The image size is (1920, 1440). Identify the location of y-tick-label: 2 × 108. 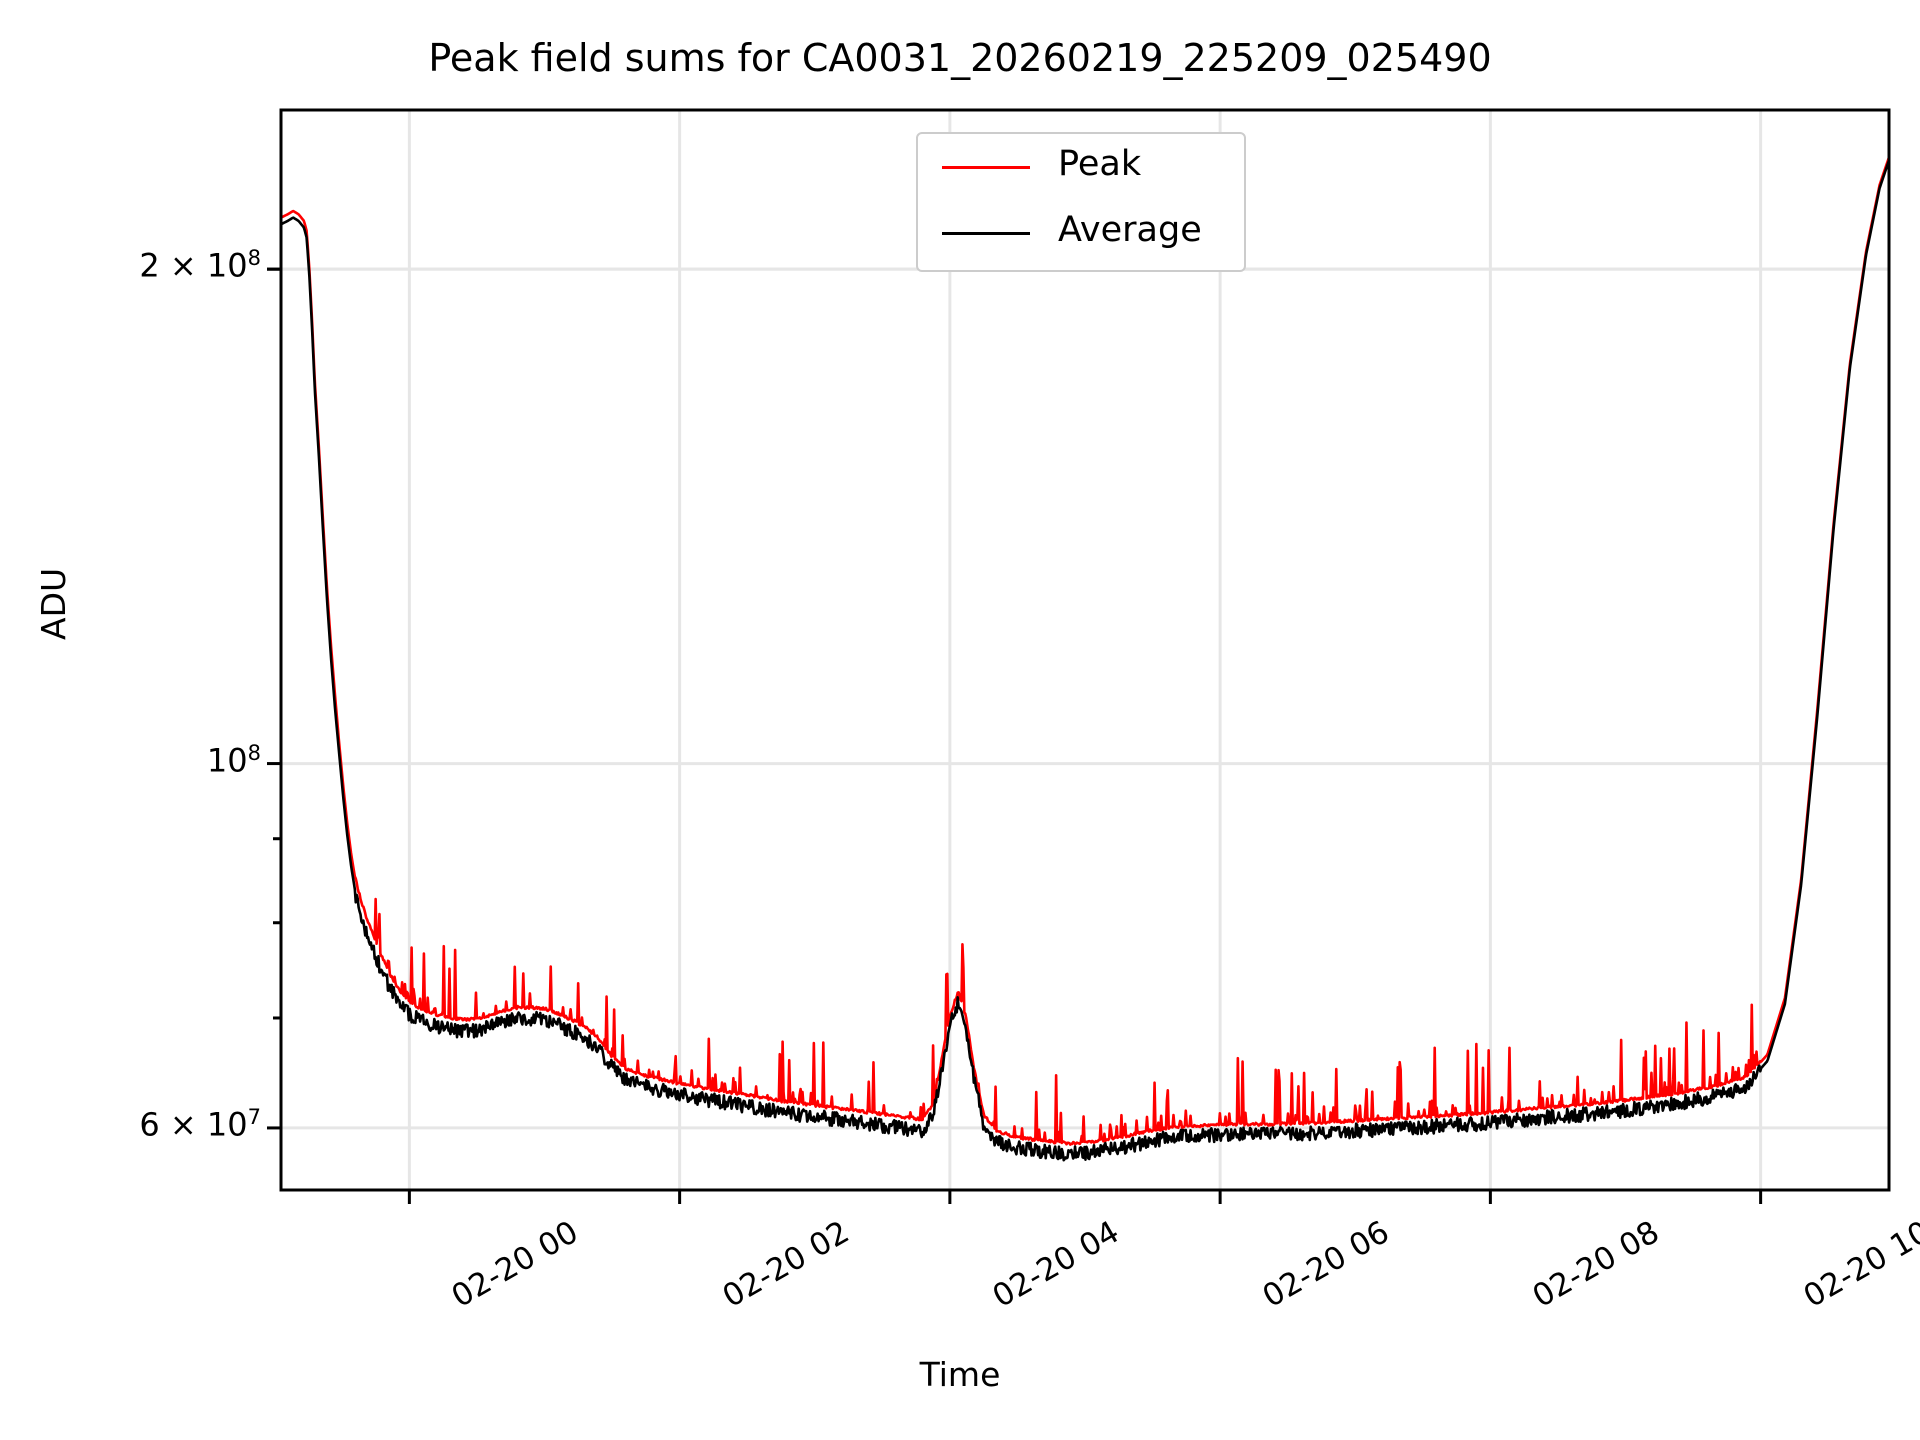
(200, 265).